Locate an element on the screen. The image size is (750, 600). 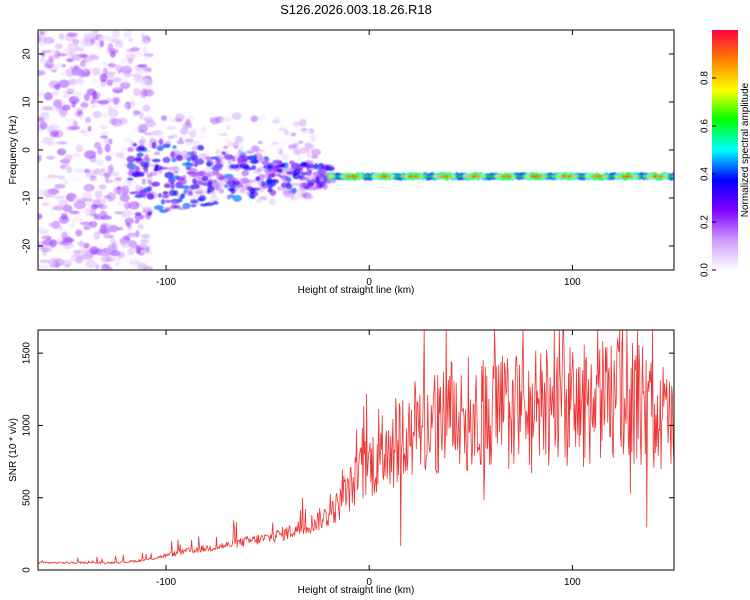
x-tick-label: 100 is located at coordinates (572, 282).